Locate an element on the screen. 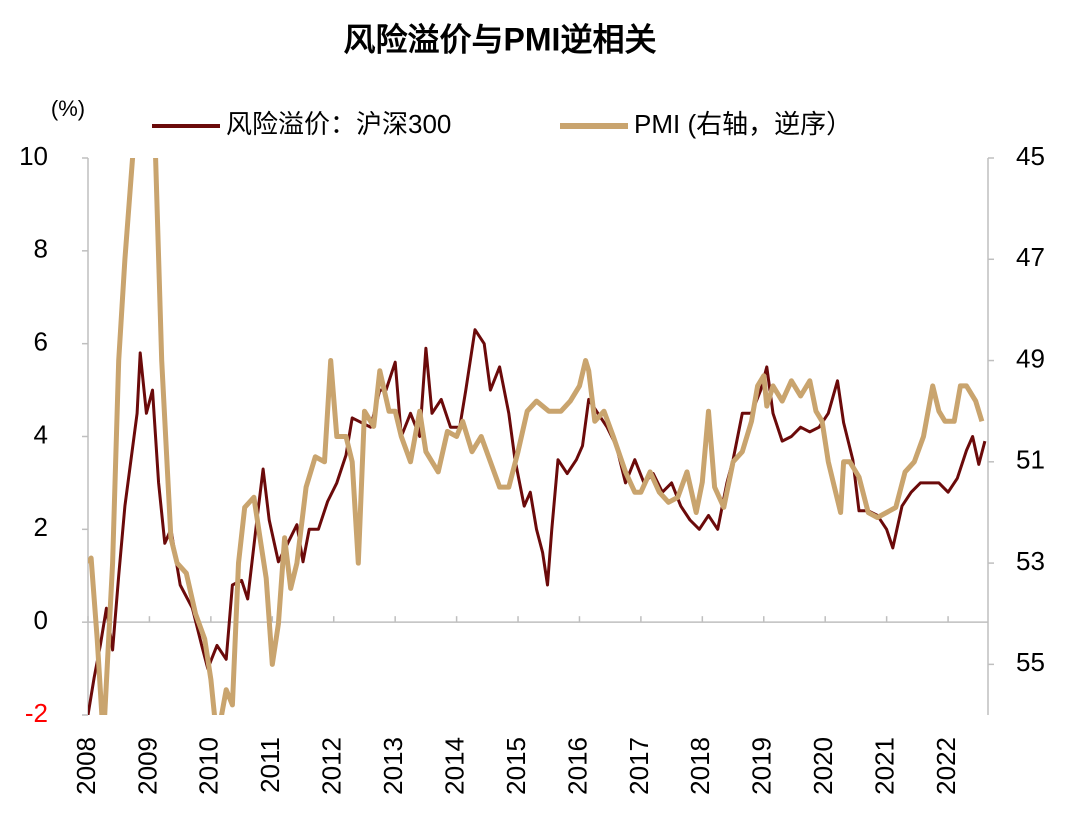 The width and height of the screenshot is (1080, 833). legend: 风险溢价：沪深300 PMI (右轴，逆序） is located at coordinates (502, 124).